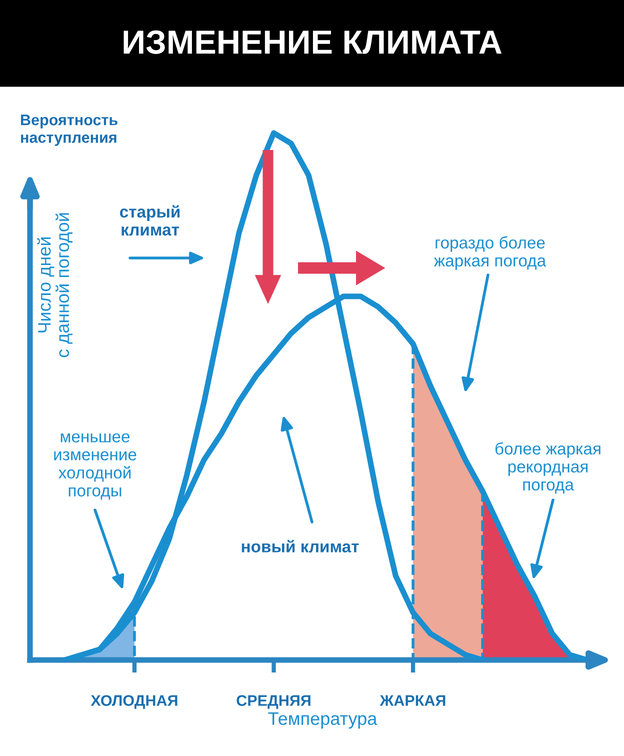 This screenshot has height=756, width=624. What do you see at coordinates (95, 466) in the screenshot?
I see `annotation: меньшее изменение холодной погоды` at bounding box center [95, 466].